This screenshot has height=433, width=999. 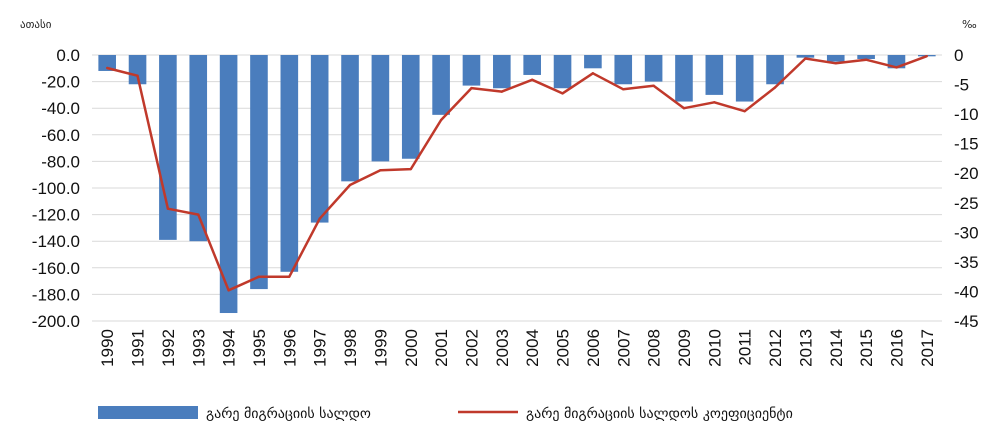 I want to click on left-tick-label: -160.0, so click(x=56, y=268).